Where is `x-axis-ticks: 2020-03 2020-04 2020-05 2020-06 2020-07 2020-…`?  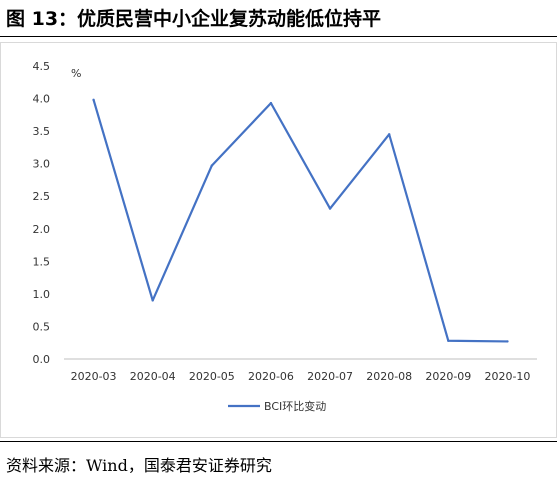 x-axis-ticks: 2020-03 2020-04 2020-05 2020-06 2020-07 2020-… is located at coordinates (301, 376).